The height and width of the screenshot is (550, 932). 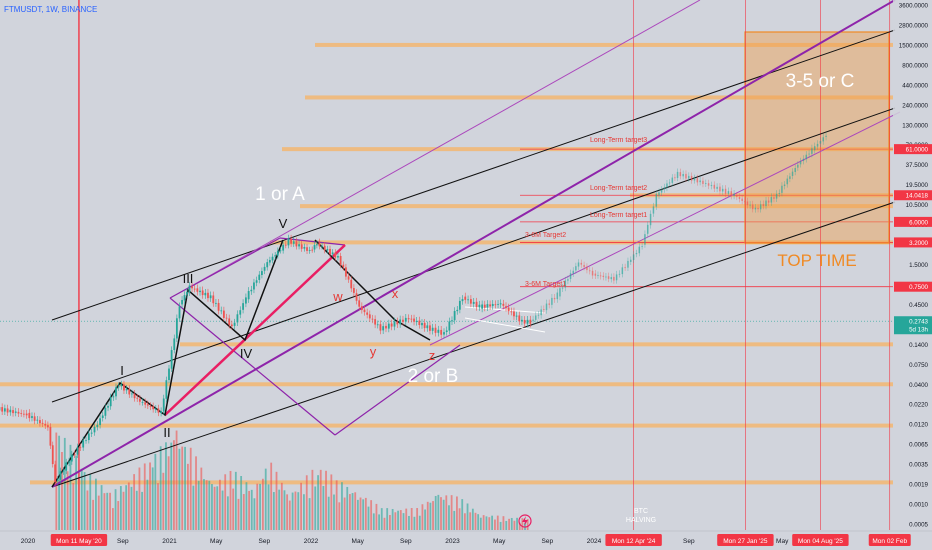 What do you see at coordinates (337, 296) in the screenshot?
I see `wave-label-w: w` at bounding box center [337, 296].